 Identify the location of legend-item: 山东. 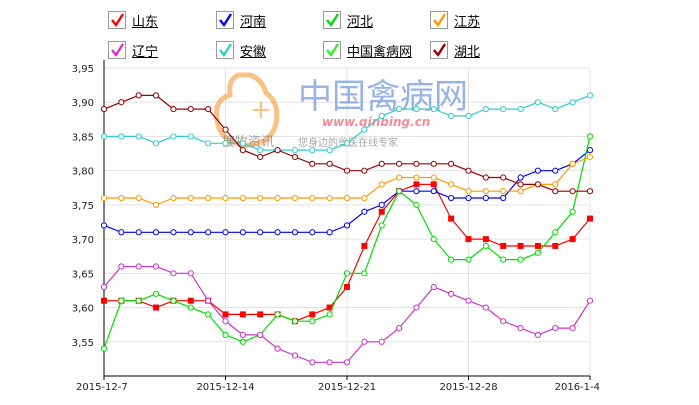
(133, 20).